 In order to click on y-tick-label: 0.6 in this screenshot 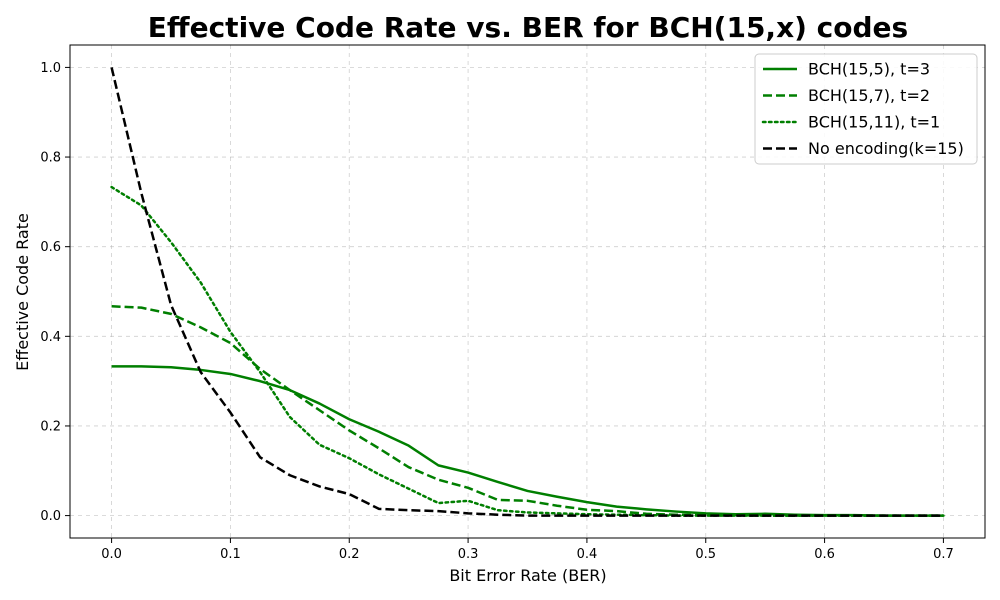, I will do `click(50, 247)`.